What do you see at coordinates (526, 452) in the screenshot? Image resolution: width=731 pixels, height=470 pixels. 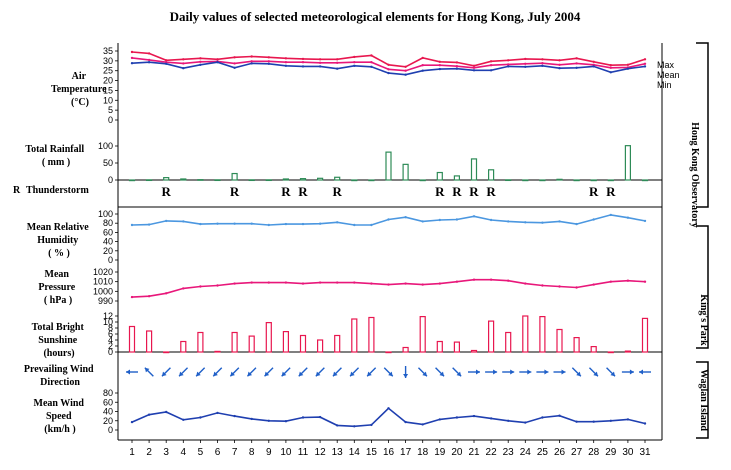 I see `x-tick-label: 24` at bounding box center [526, 452].